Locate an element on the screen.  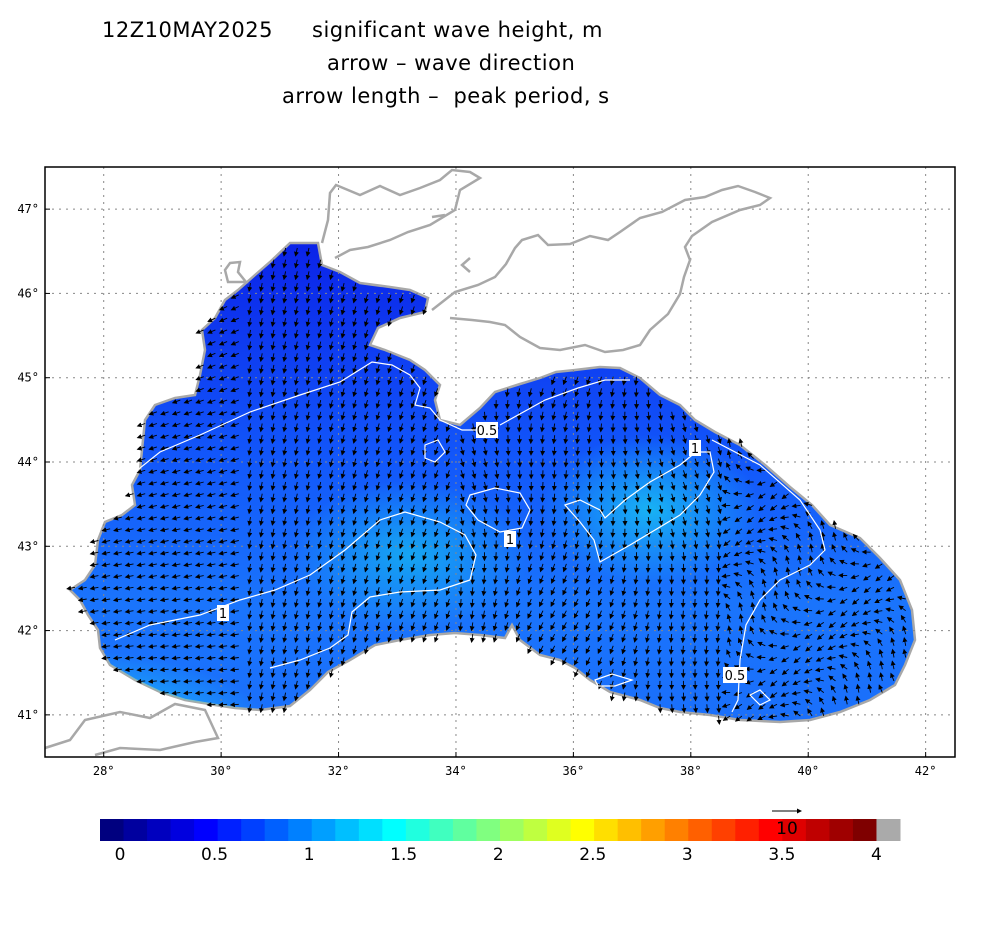
coast-azov-north is located at coordinates (602, 269).